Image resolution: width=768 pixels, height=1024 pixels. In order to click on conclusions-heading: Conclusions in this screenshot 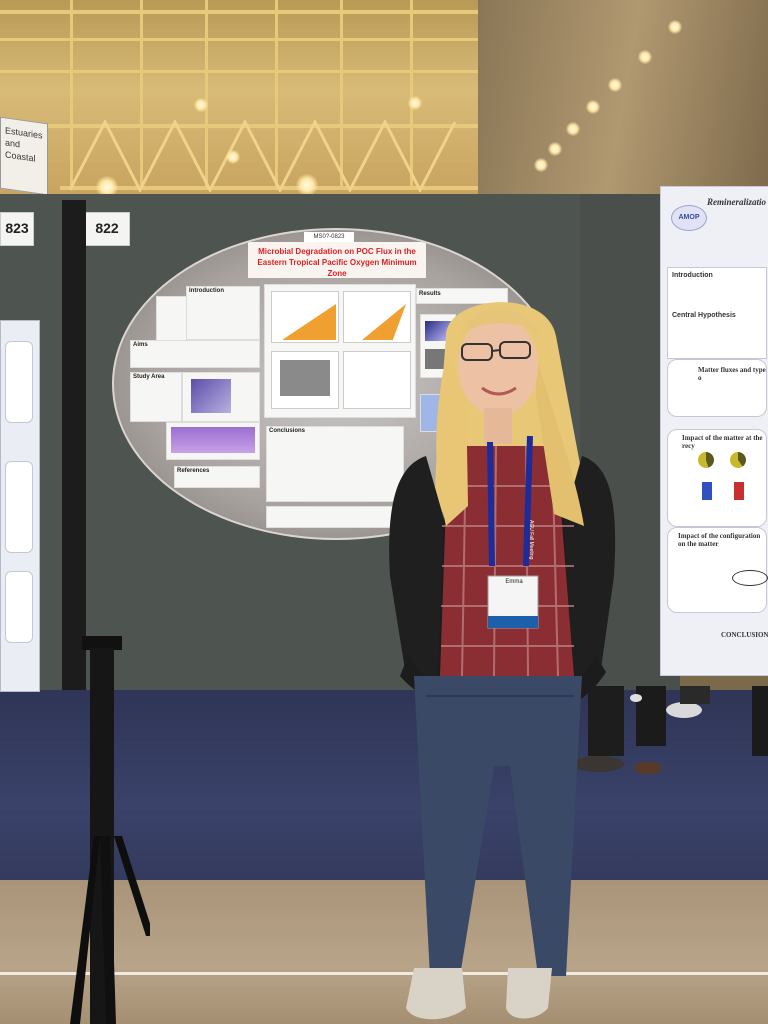, I will do `click(287, 431)`.